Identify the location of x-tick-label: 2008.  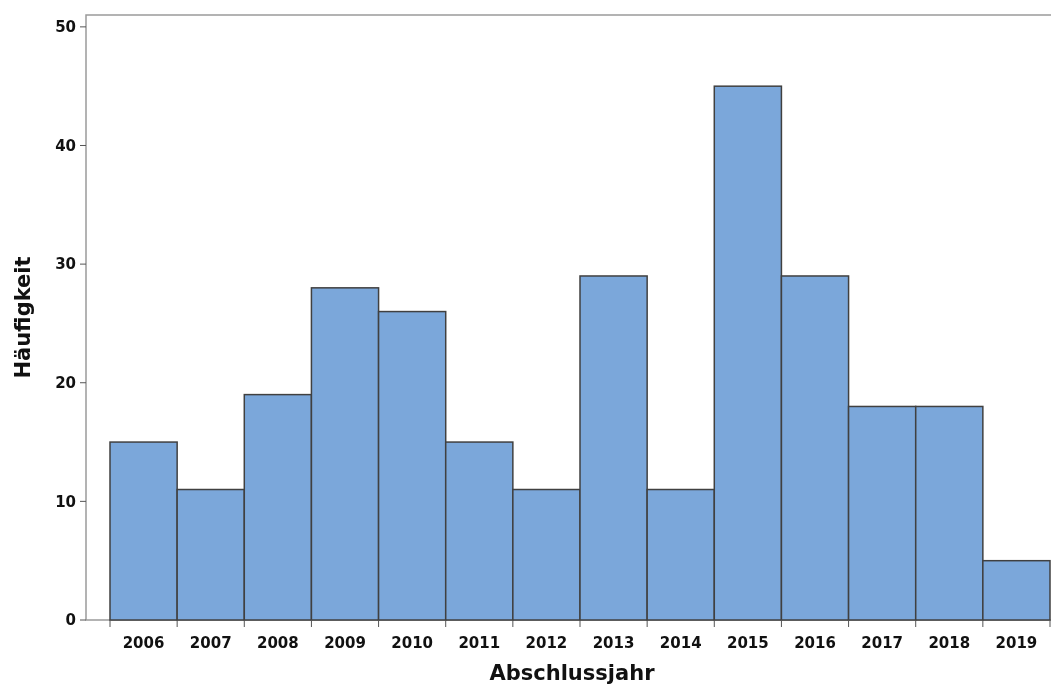
(277, 643).